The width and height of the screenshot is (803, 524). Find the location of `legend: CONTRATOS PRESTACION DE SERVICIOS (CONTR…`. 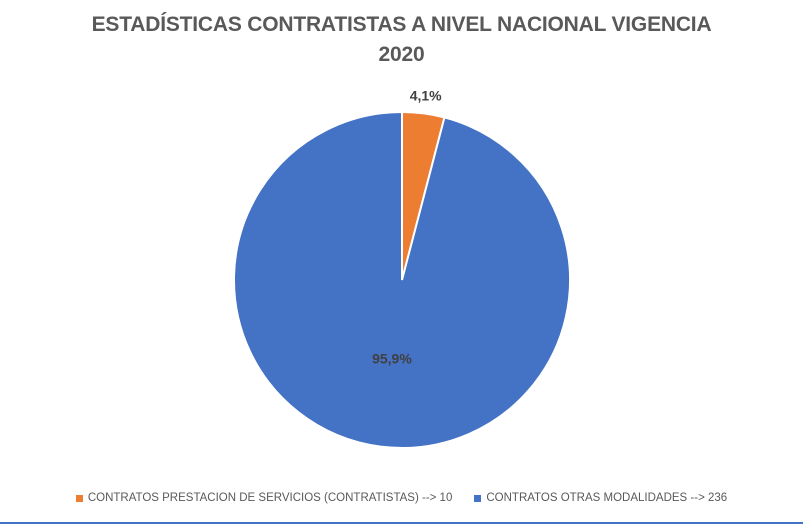

legend: CONTRATOS PRESTACION DE SERVICIOS (CONTR… is located at coordinates (401, 498).